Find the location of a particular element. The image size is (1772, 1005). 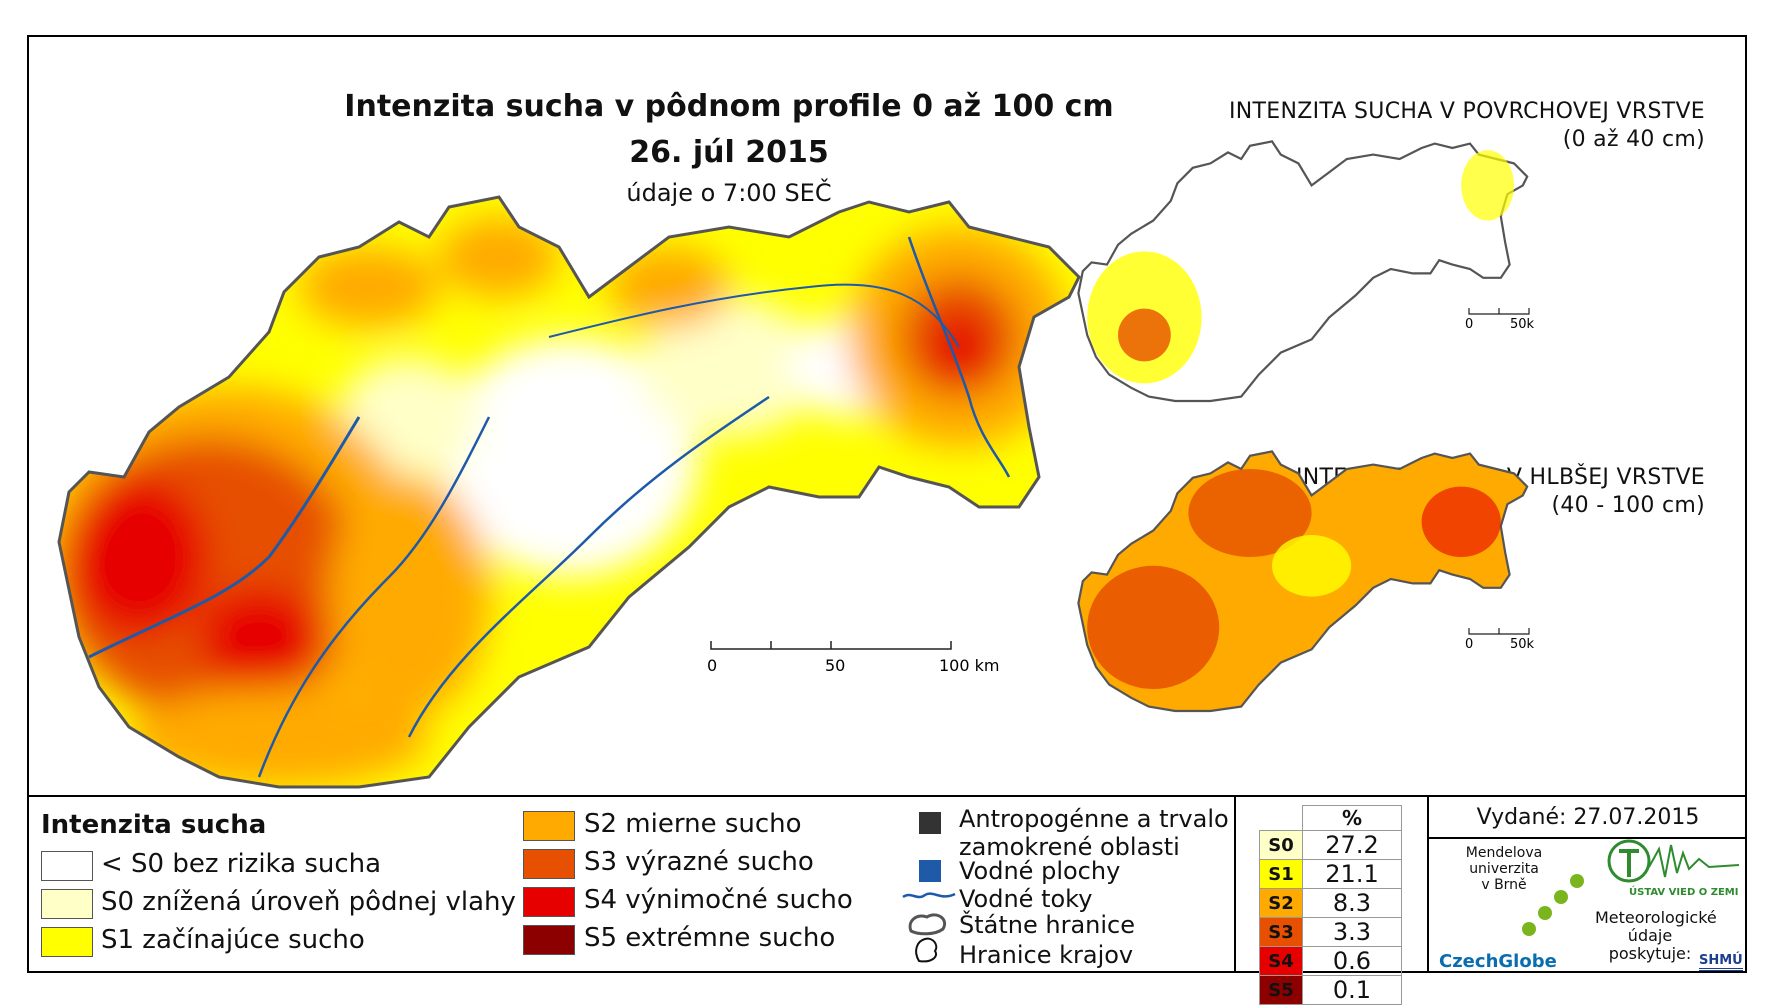

region-border-symbol is located at coordinates (926, 950).